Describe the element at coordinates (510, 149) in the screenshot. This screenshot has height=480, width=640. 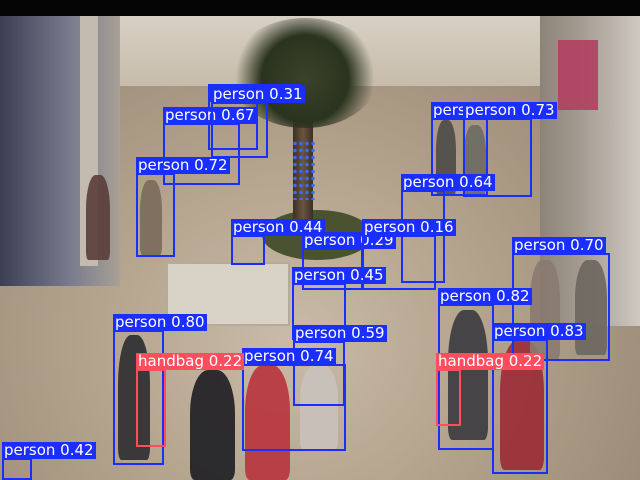
I see `person-detection-box: person 0.73` at that location.